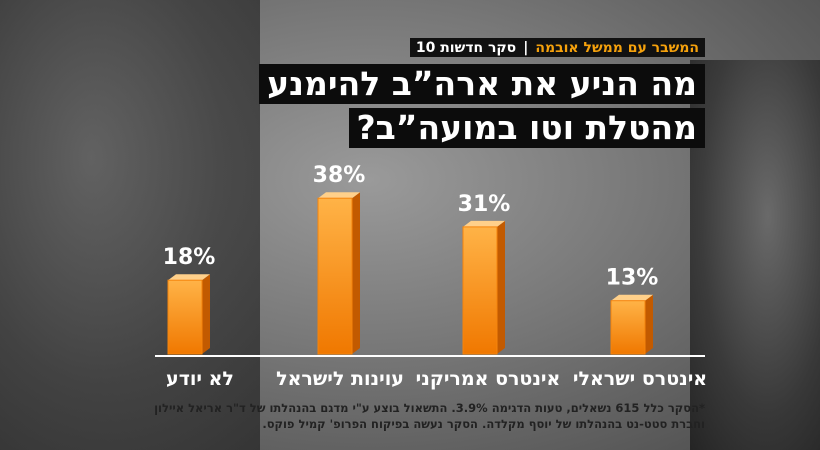 The width and height of the screenshot is (820, 450). What do you see at coordinates (189, 257) in the screenshot?
I see `value-label: 18%` at bounding box center [189, 257].